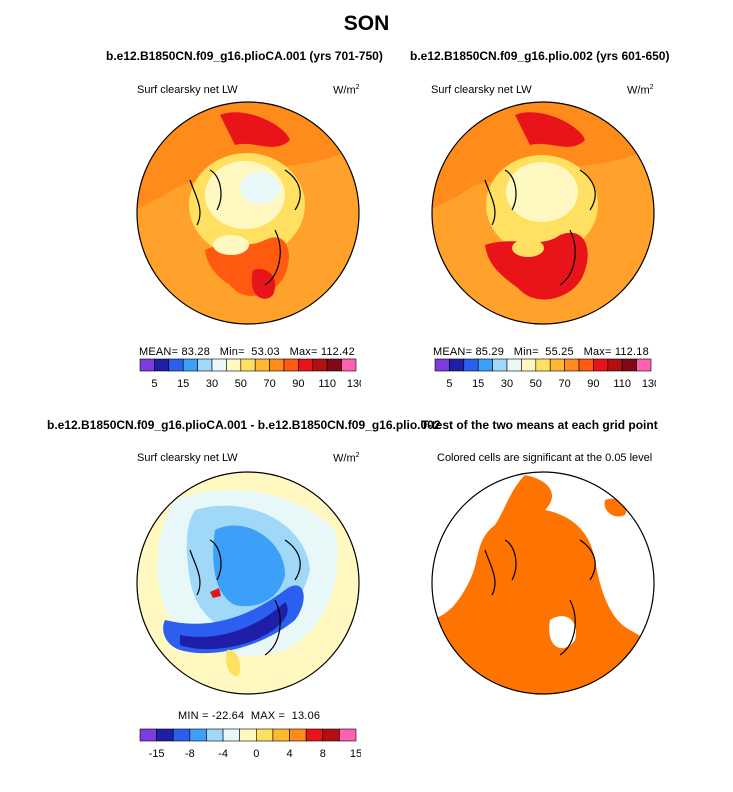 The image size is (733, 792). What do you see at coordinates (289, 754) in the screenshot?
I see `colorbar-tick-label: 4` at bounding box center [289, 754].